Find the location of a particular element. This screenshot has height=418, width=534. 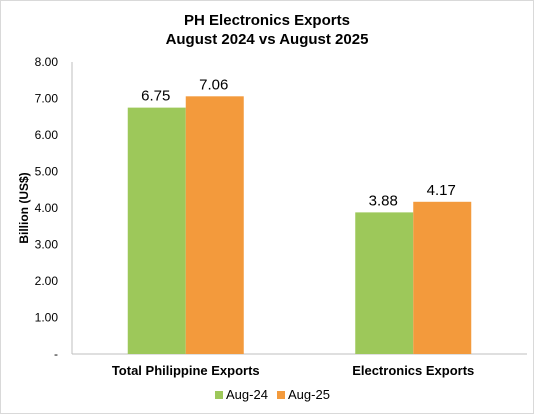

y-tick-label: 5.00 is located at coordinates (47, 172).